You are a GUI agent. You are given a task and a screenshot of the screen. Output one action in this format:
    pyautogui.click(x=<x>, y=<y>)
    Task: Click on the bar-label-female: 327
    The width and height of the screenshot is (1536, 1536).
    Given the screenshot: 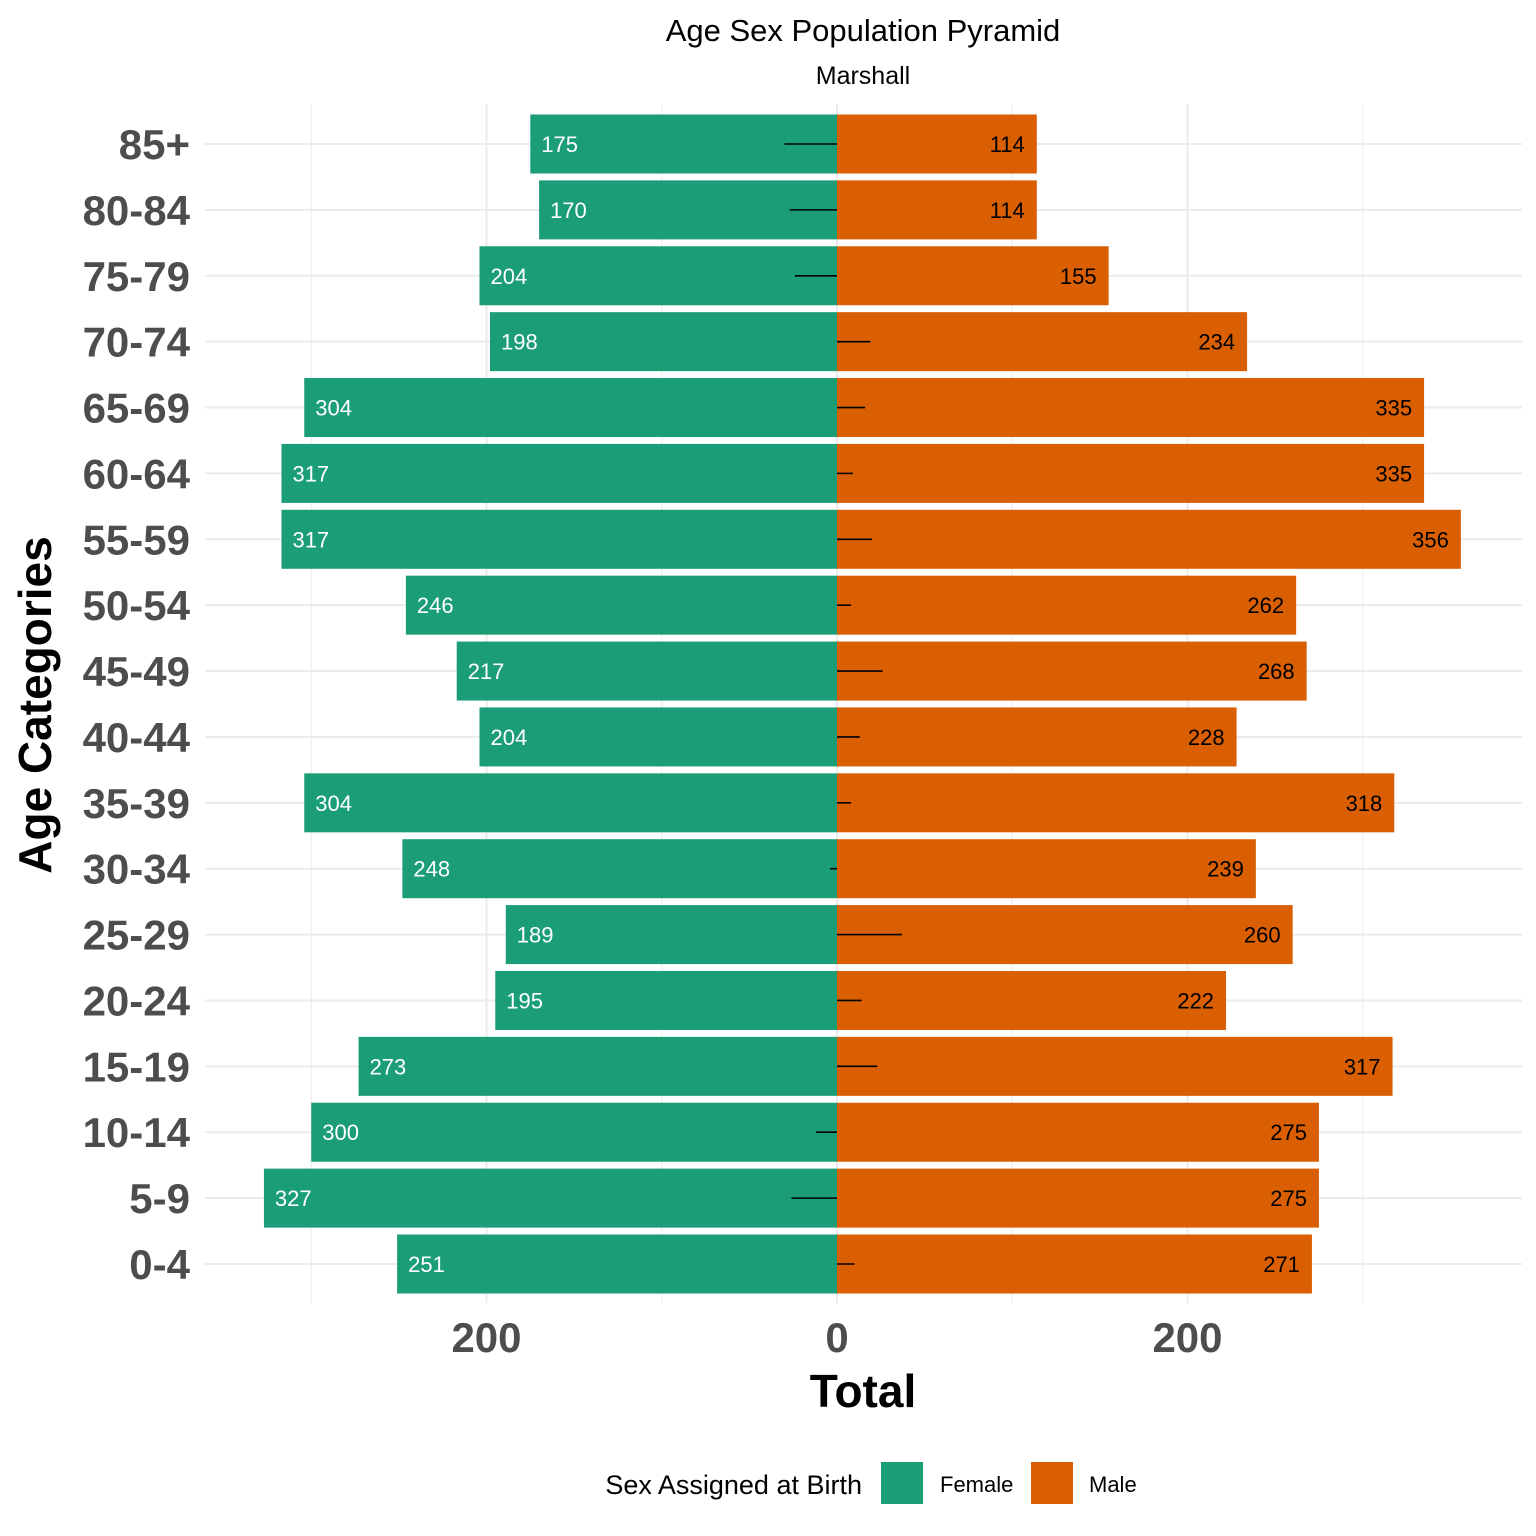 What is the action you would take?
    pyautogui.click(x=293, y=1198)
    